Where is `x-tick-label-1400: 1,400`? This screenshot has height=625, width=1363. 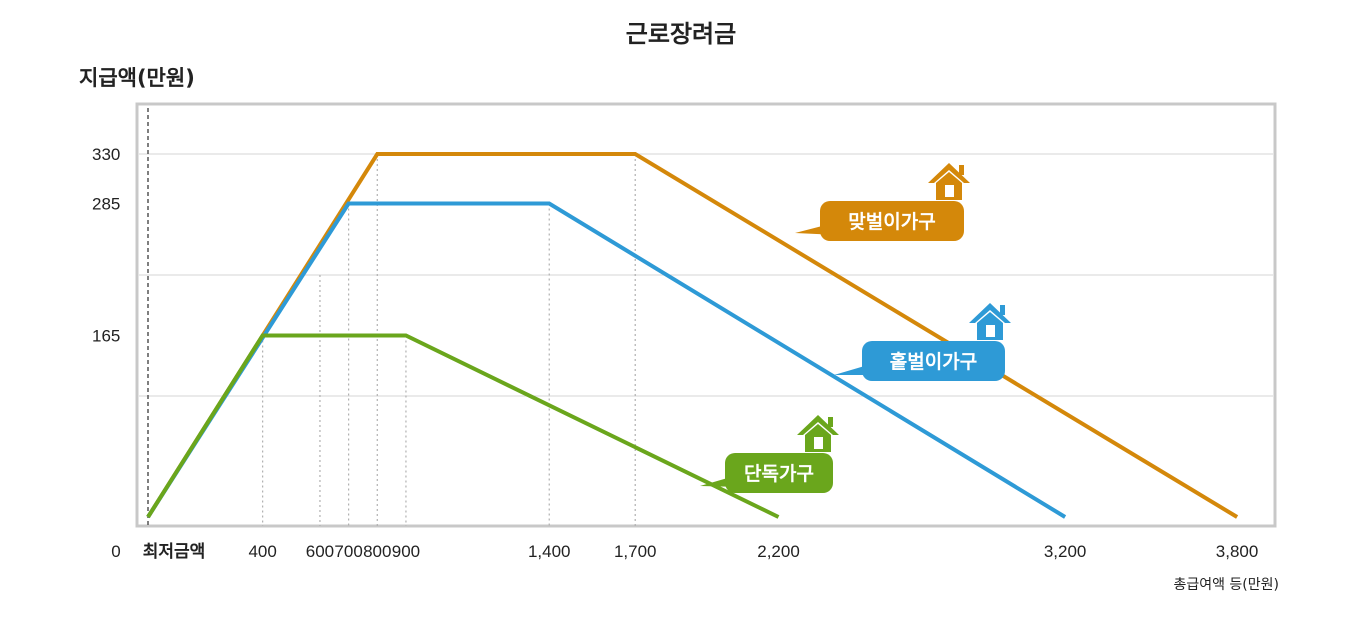 x-tick-label-1400: 1,400 is located at coordinates (549, 551).